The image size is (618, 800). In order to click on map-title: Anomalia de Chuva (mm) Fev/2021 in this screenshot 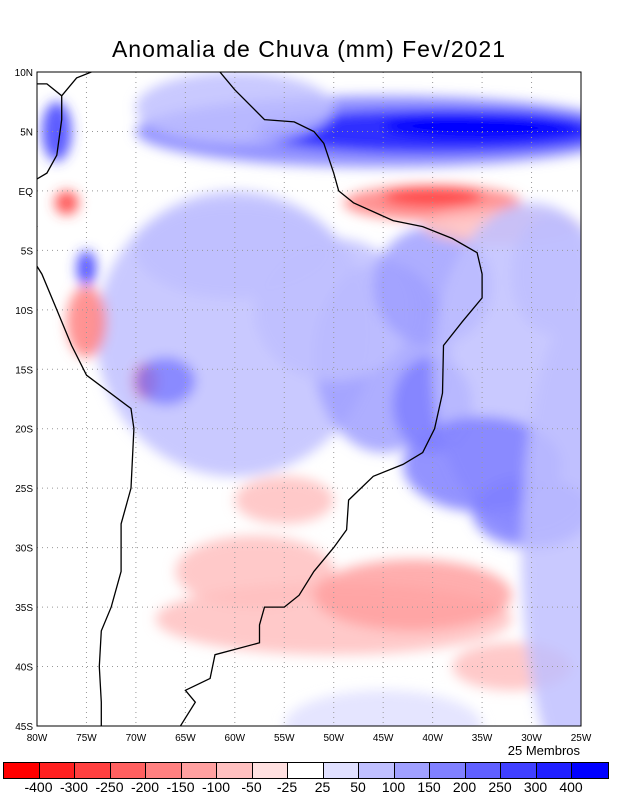, I will do `click(309, 49)`.